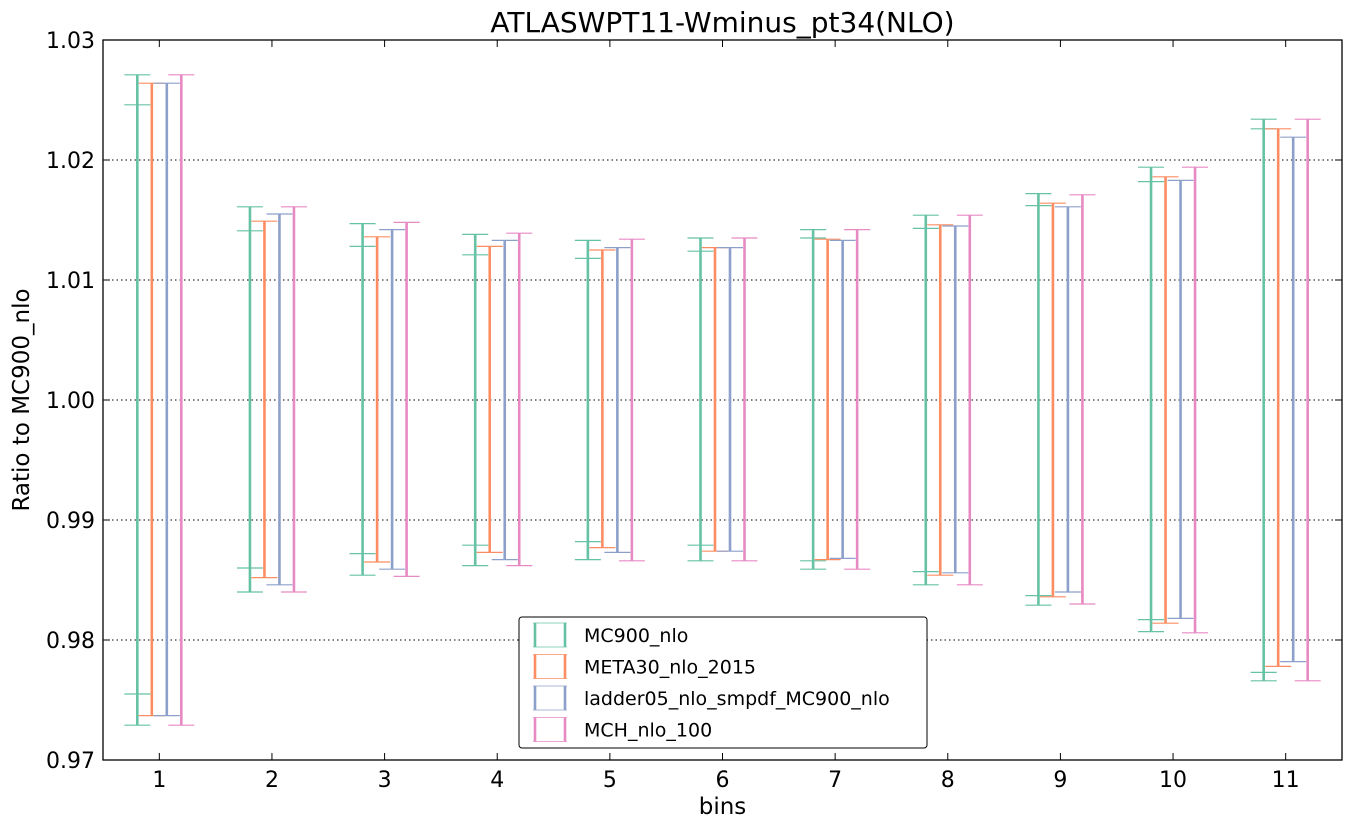 This screenshot has width=1353, height=830. What do you see at coordinates (497, 780) in the screenshot?
I see `x-tick-label: 4` at bounding box center [497, 780].